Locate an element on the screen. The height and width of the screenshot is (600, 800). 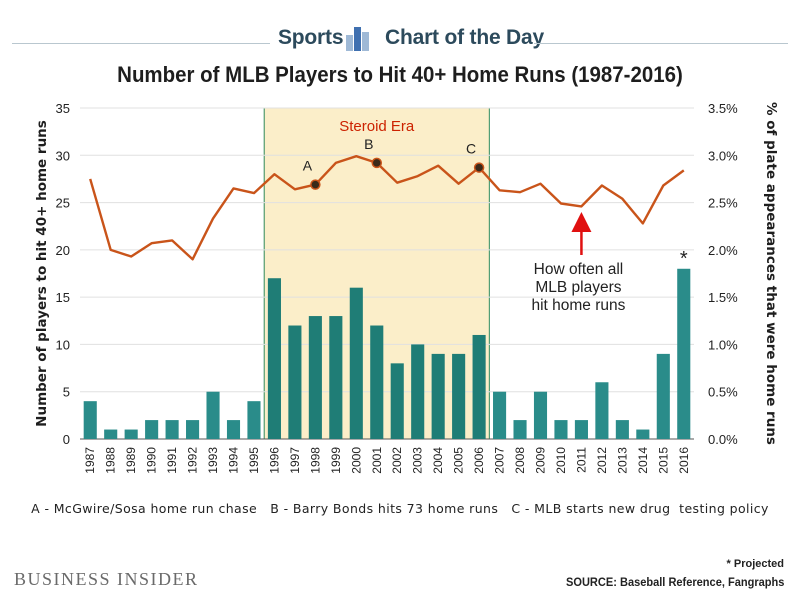
bar-1989 is located at coordinates (131, 434).